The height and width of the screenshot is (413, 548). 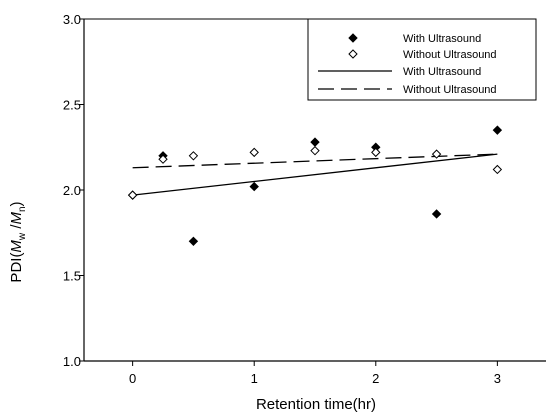 I want to click on y-axis-ticks: 1.0 1.5 2.0 2.5 3.0, so click(x=73, y=190).